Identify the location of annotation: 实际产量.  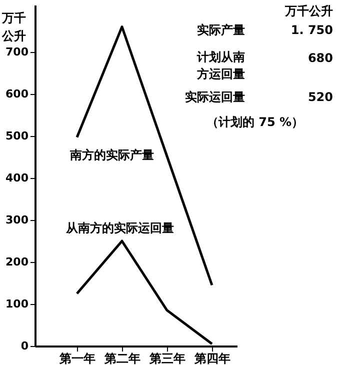
(221, 30).